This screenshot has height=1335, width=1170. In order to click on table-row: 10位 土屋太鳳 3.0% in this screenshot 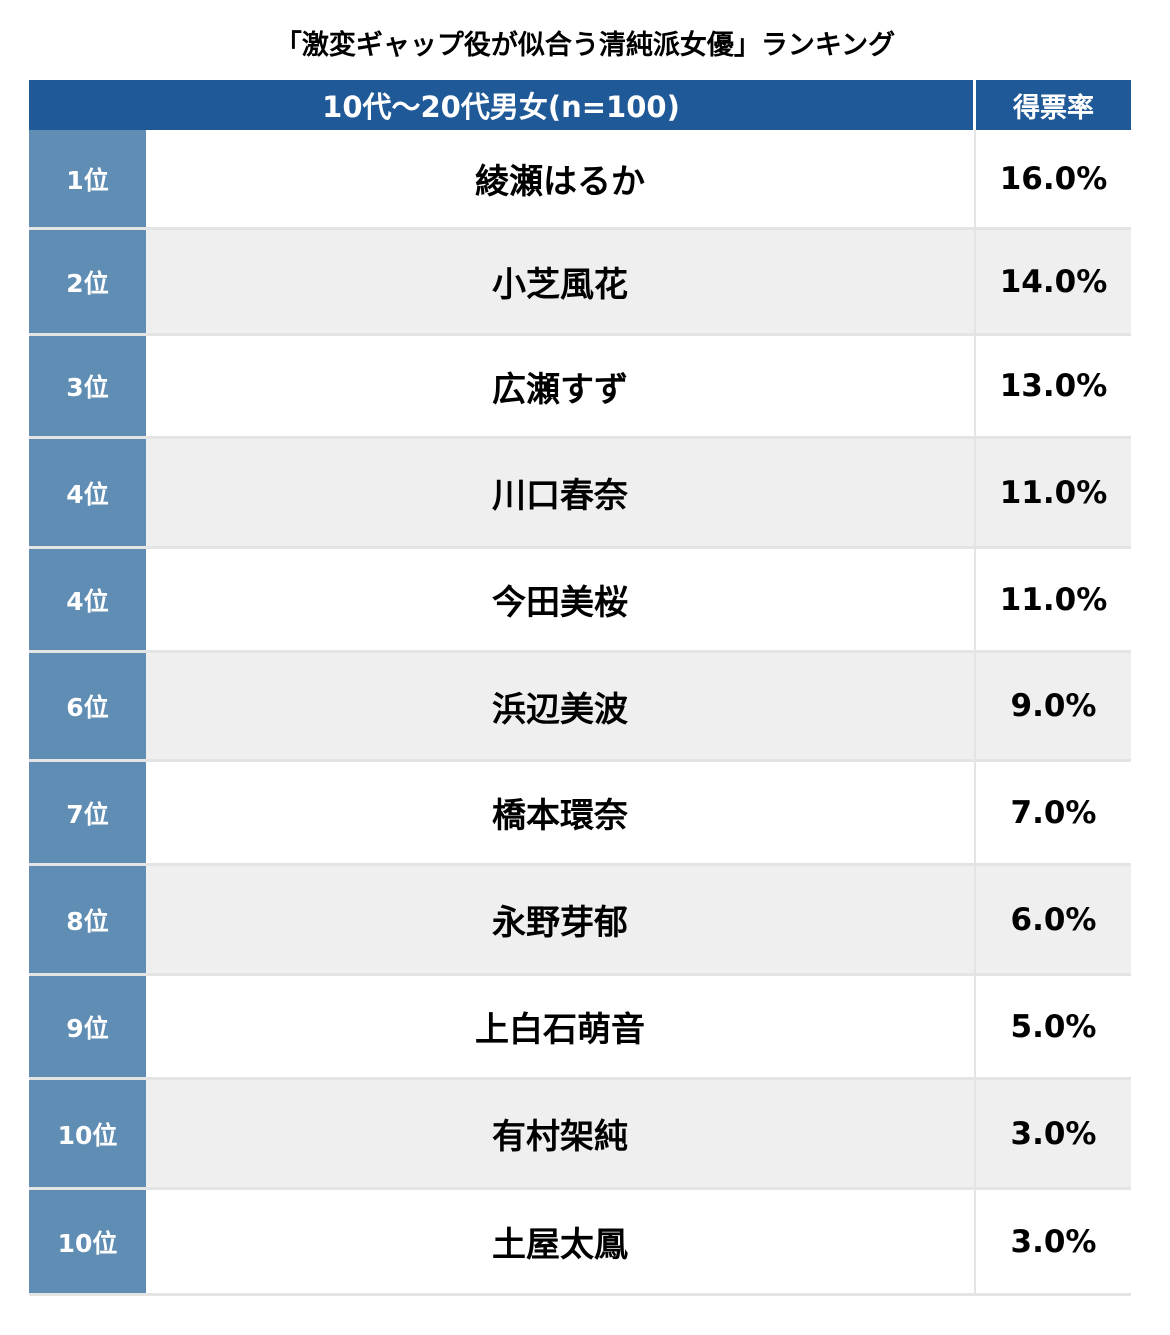, I will do `click(580, 1243)`.